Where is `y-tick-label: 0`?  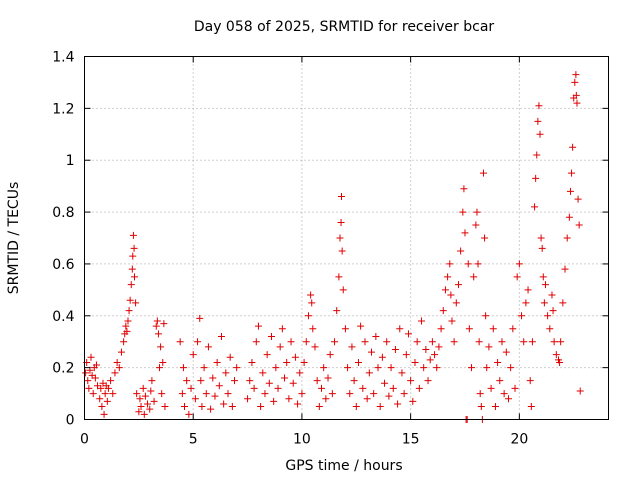
y-tick-label: 0 is located at coordinates (70, 421).